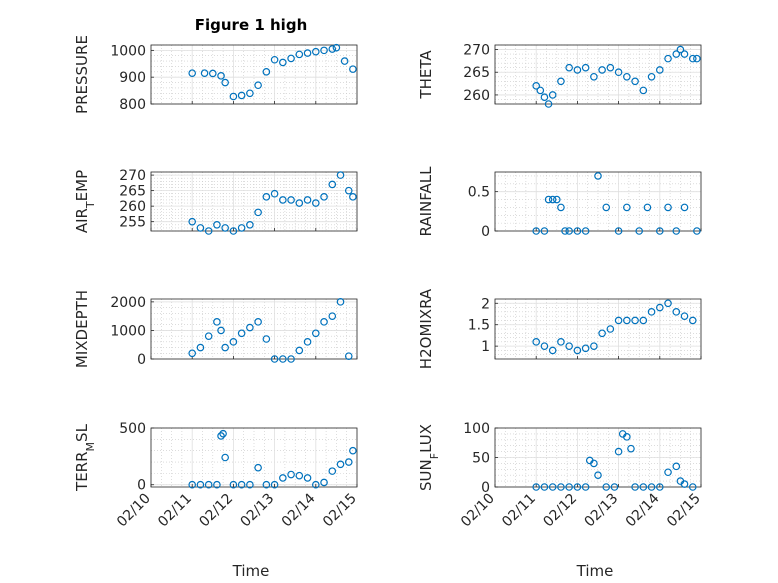 This screenshot has height=583, width=778. What do you see at coordinates (258, 511) in the screenshot?
I see `x-tick-label: 02/13` at bounding box center [258, 511].